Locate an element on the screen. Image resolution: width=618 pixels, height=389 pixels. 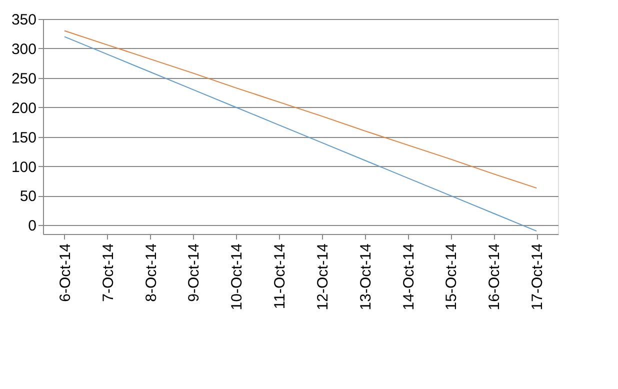
x-tick-label: 9-Oct-14 is located at coordinates (194, 273).